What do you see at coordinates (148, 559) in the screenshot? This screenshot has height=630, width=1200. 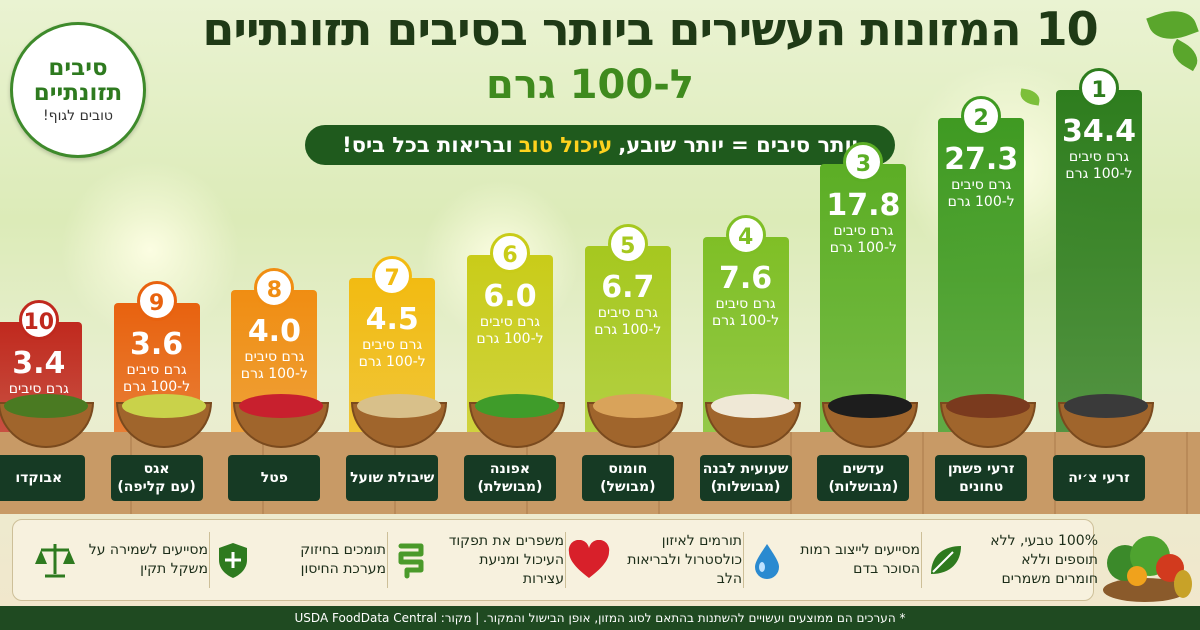 I see `benefit-text: מסייעים לשמירה על משקל תקין` at bounding box center [148, 559].